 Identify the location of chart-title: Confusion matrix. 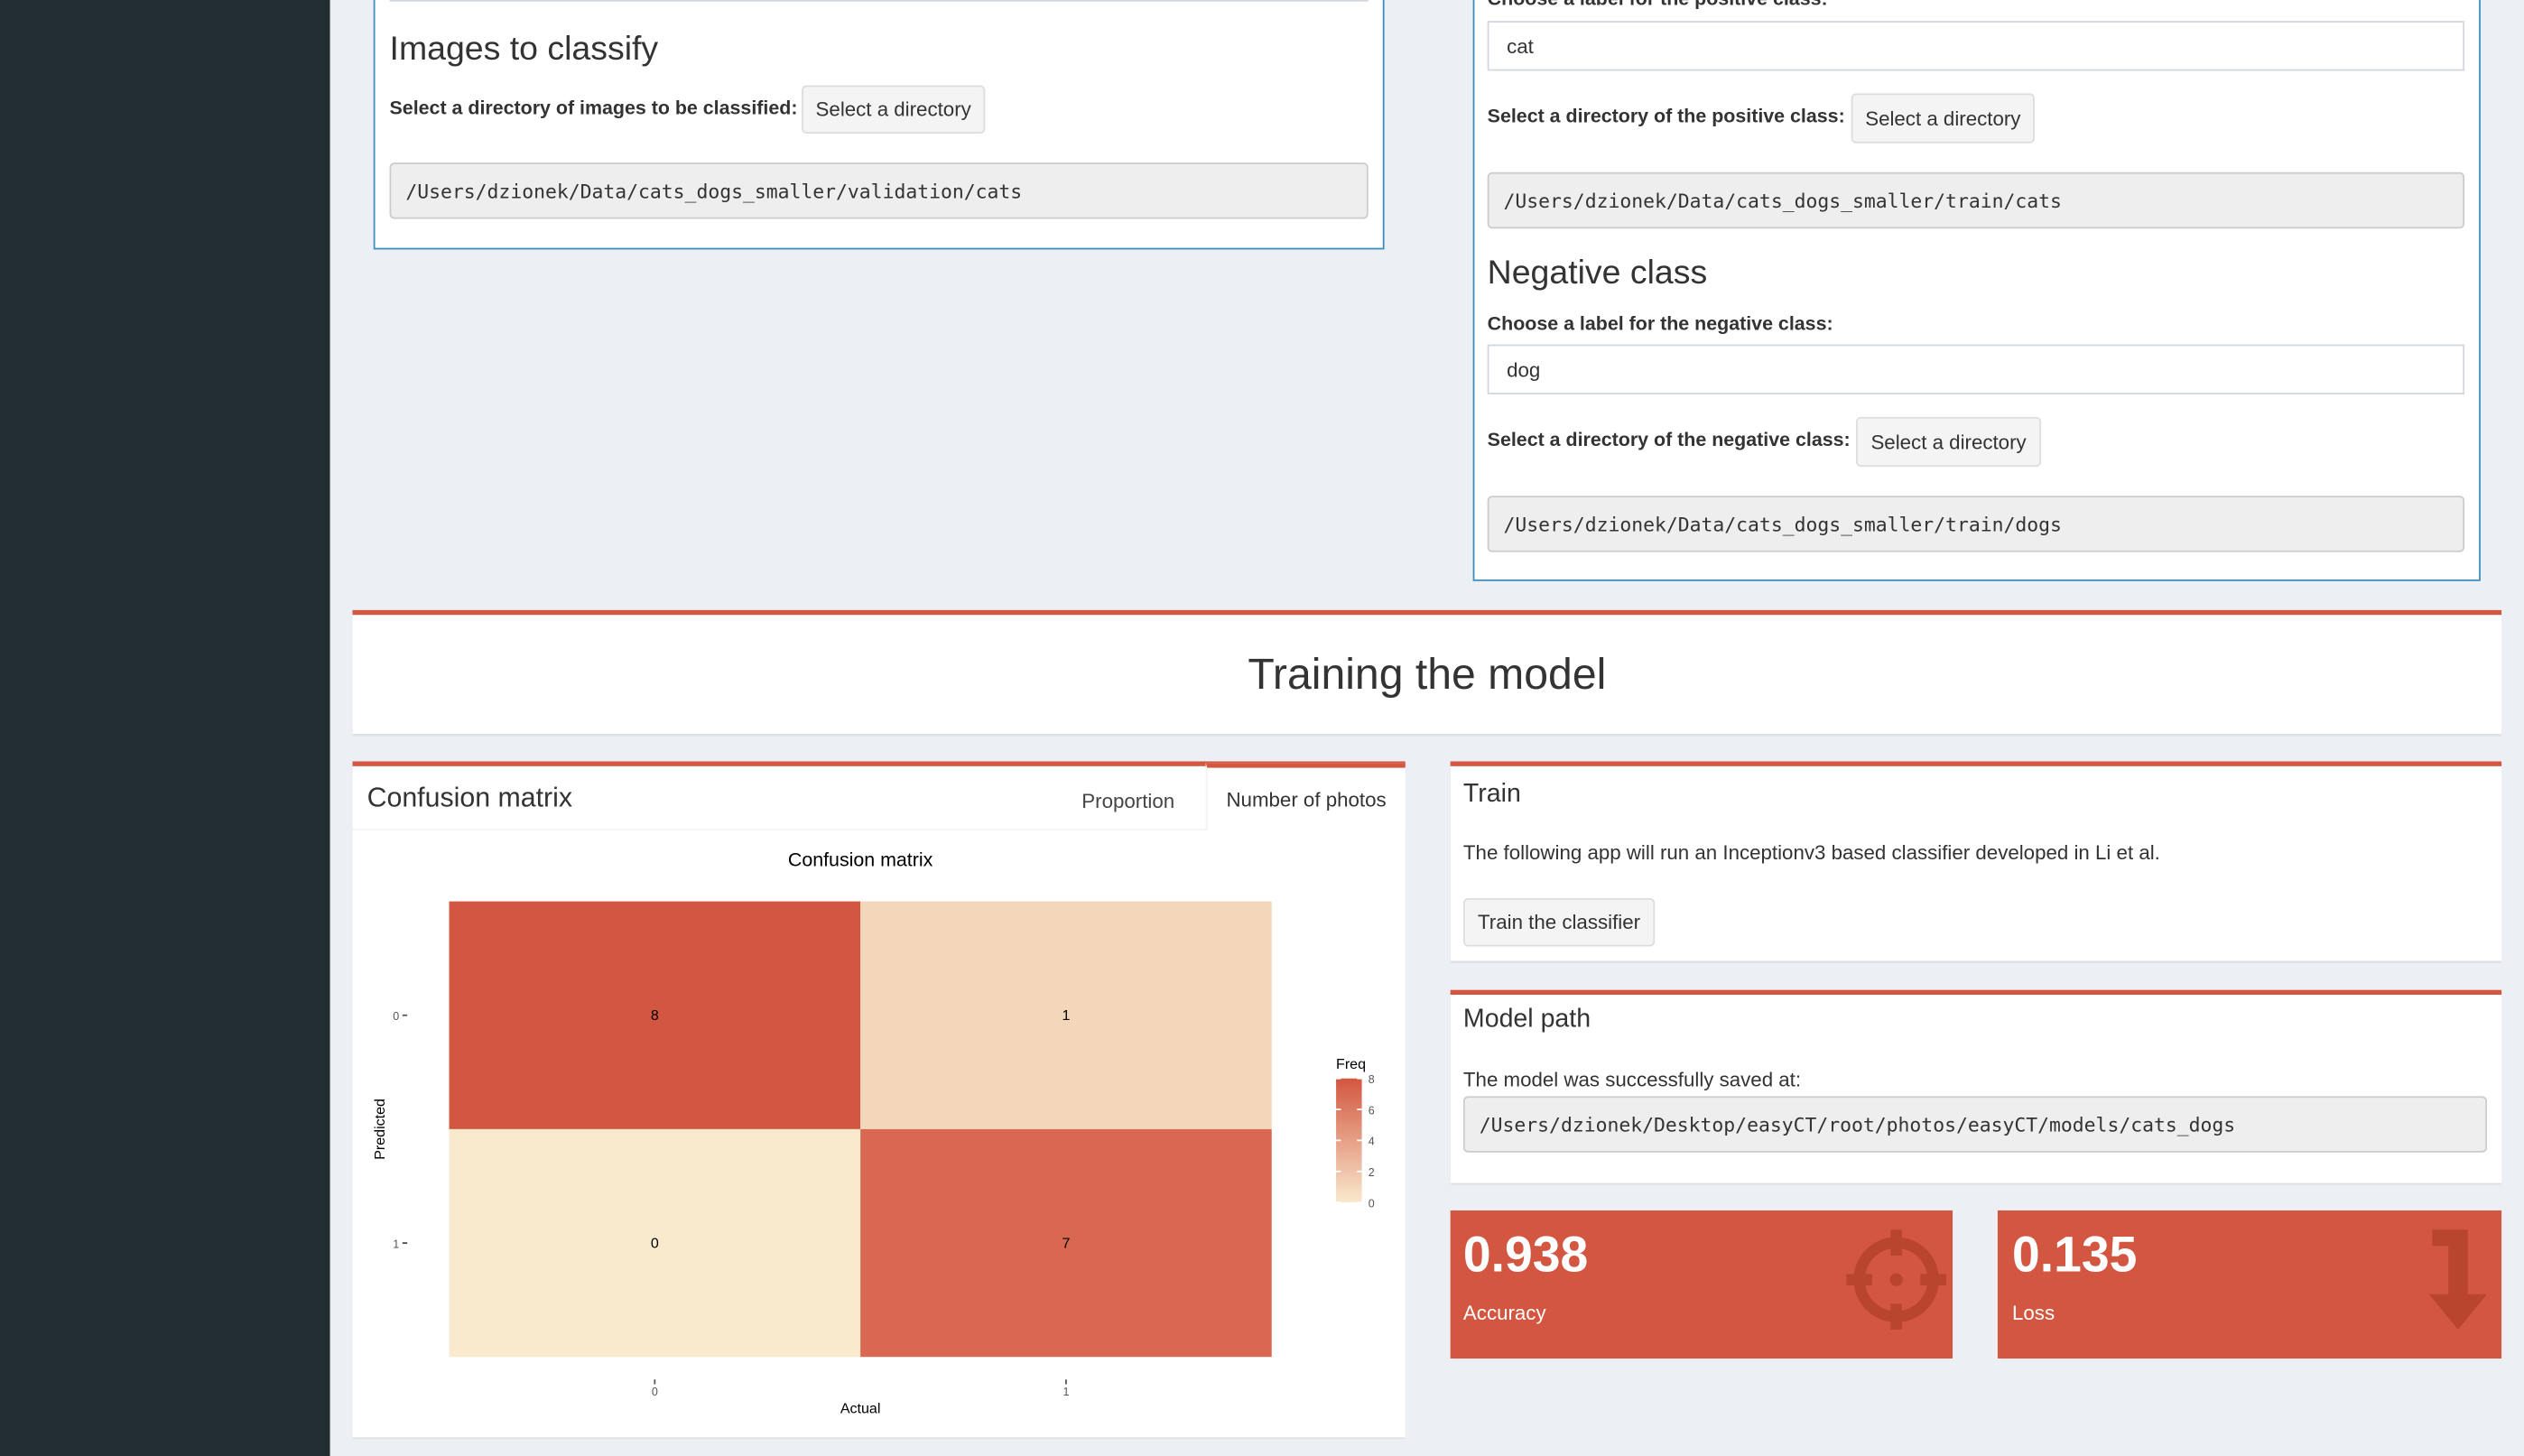
(860, 859).